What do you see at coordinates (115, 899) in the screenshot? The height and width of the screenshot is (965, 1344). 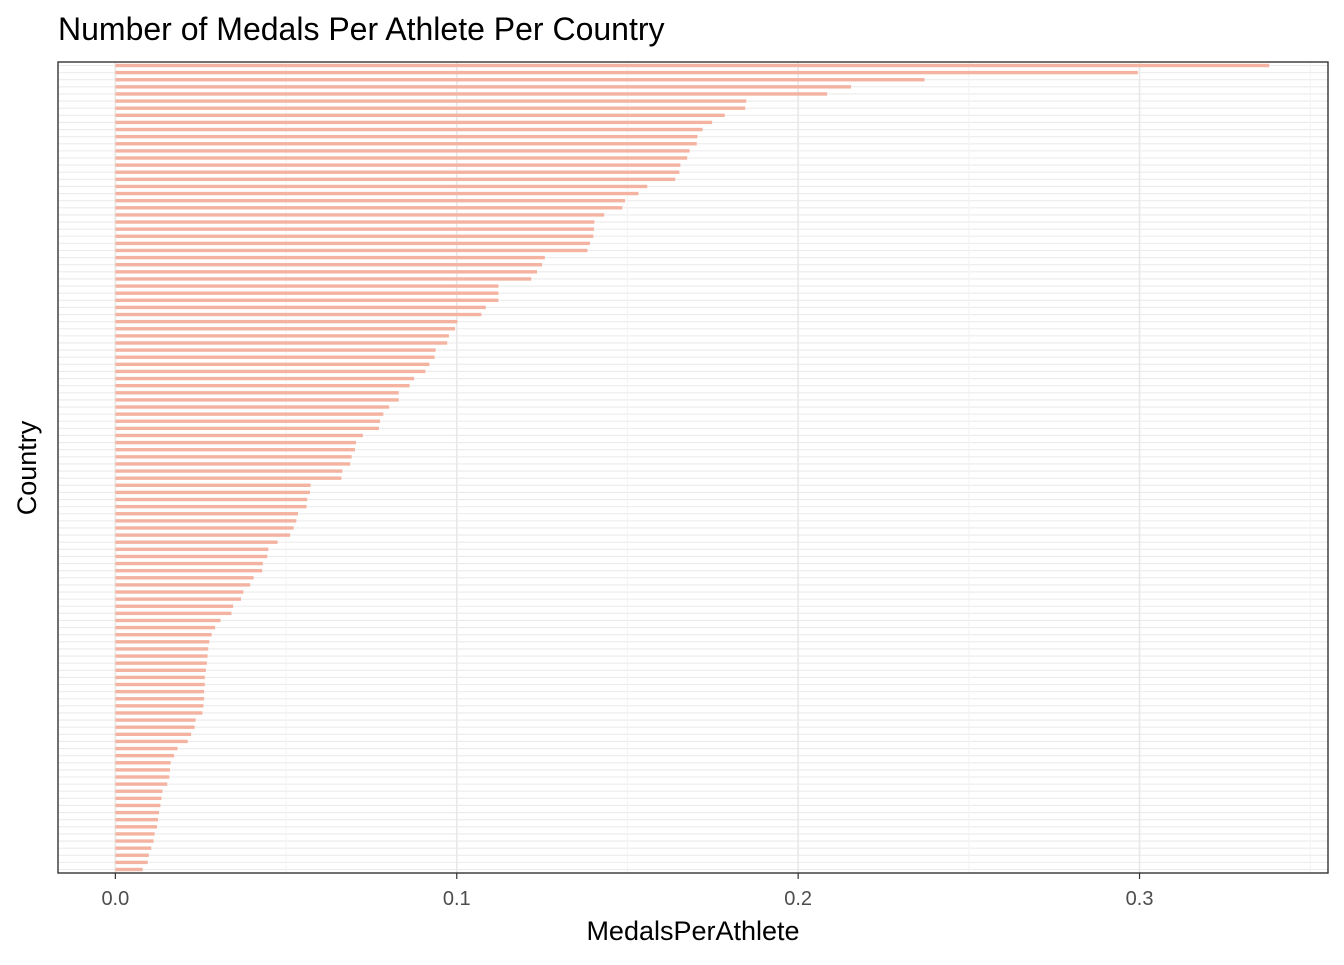 I see `x-tick-label: 0.0` at bounding box center [115, 899].